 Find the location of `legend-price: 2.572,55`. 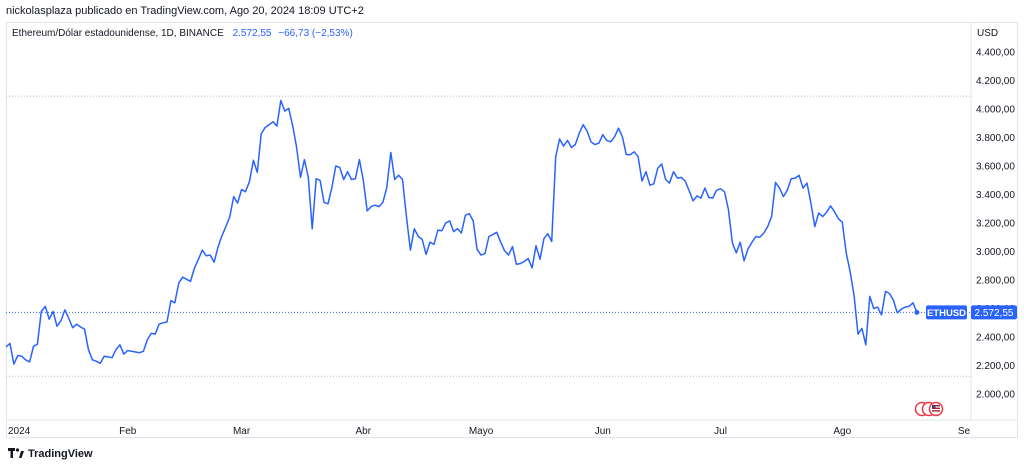

legend-price: 2.572,55 is located at coordinates (252, 33).